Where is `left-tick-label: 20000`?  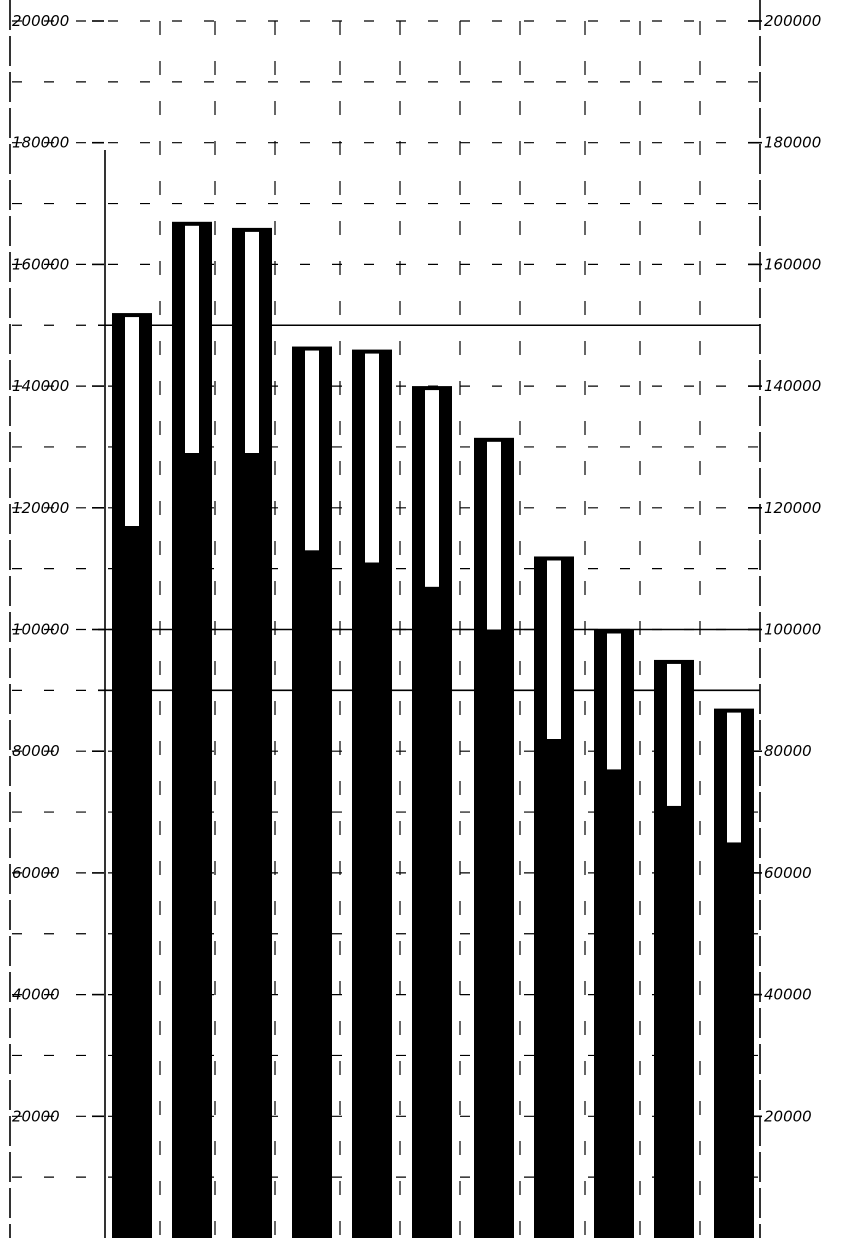 left-tick-label: 20000 is located at coordinates (36, 1116).